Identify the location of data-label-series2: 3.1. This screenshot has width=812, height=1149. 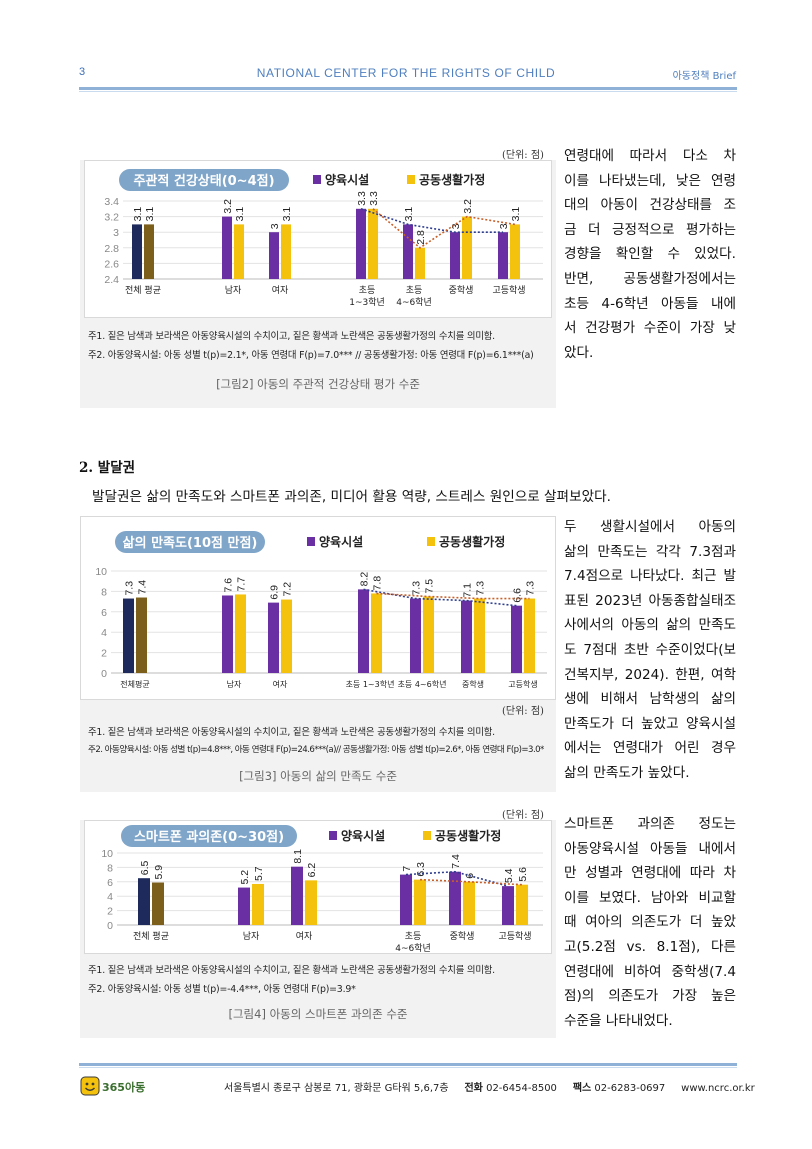
(150, 214).